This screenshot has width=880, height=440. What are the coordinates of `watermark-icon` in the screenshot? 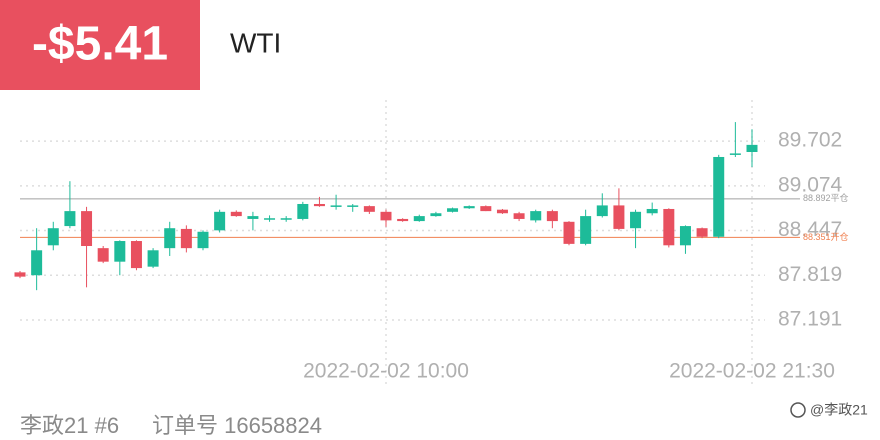 It's located at (798, 410).